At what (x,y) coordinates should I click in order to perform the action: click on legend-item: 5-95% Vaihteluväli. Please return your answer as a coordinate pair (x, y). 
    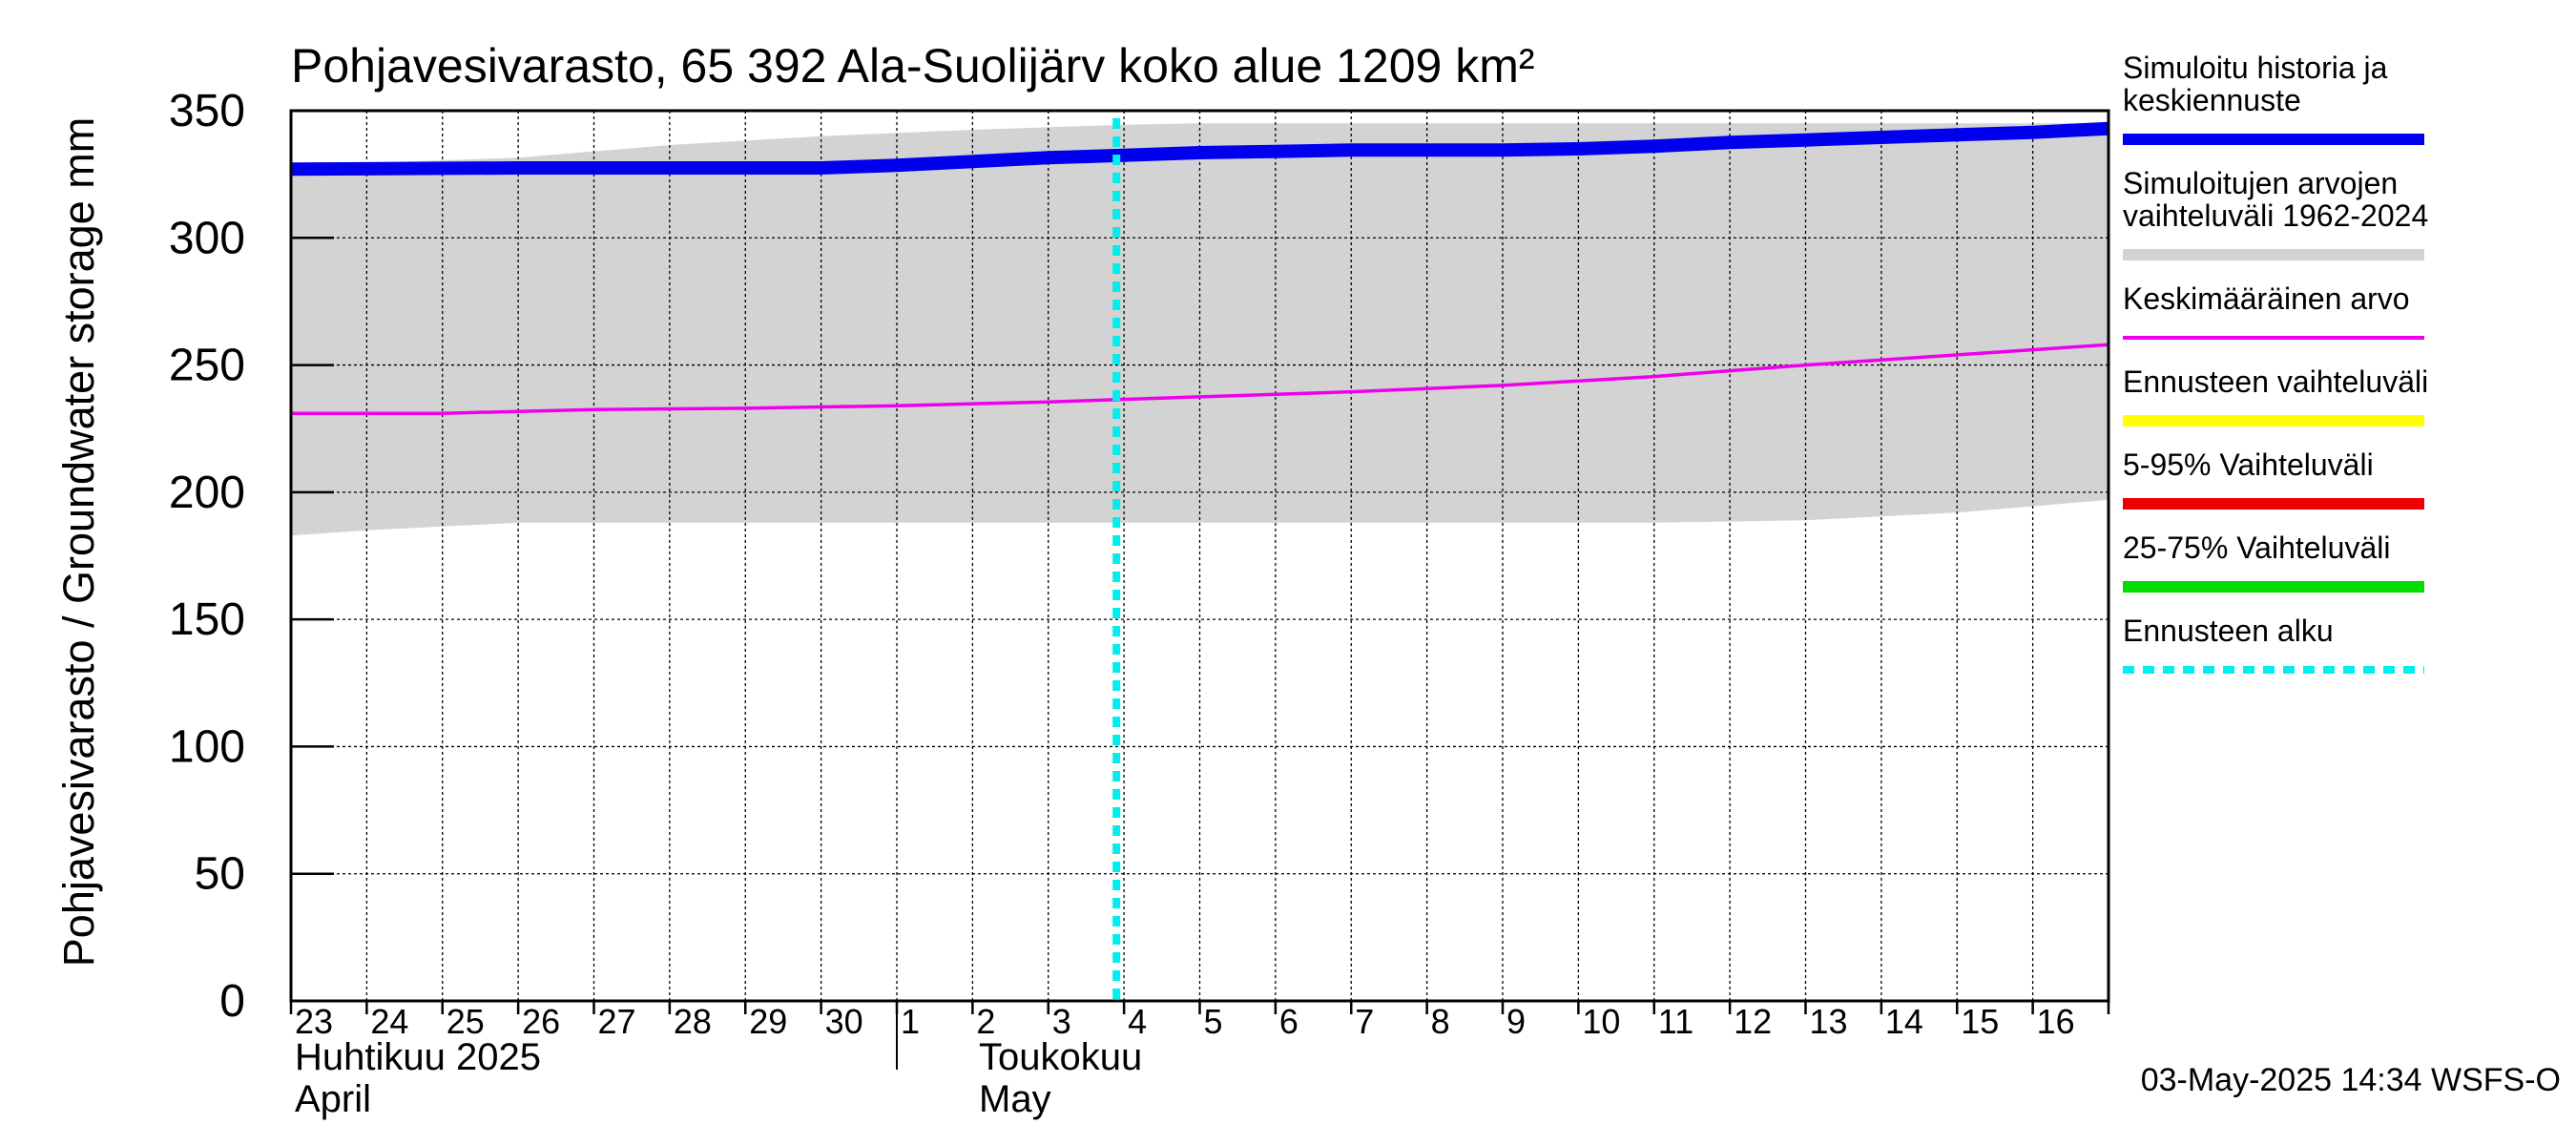
    Looking at the image, I should click on (2273, 479).